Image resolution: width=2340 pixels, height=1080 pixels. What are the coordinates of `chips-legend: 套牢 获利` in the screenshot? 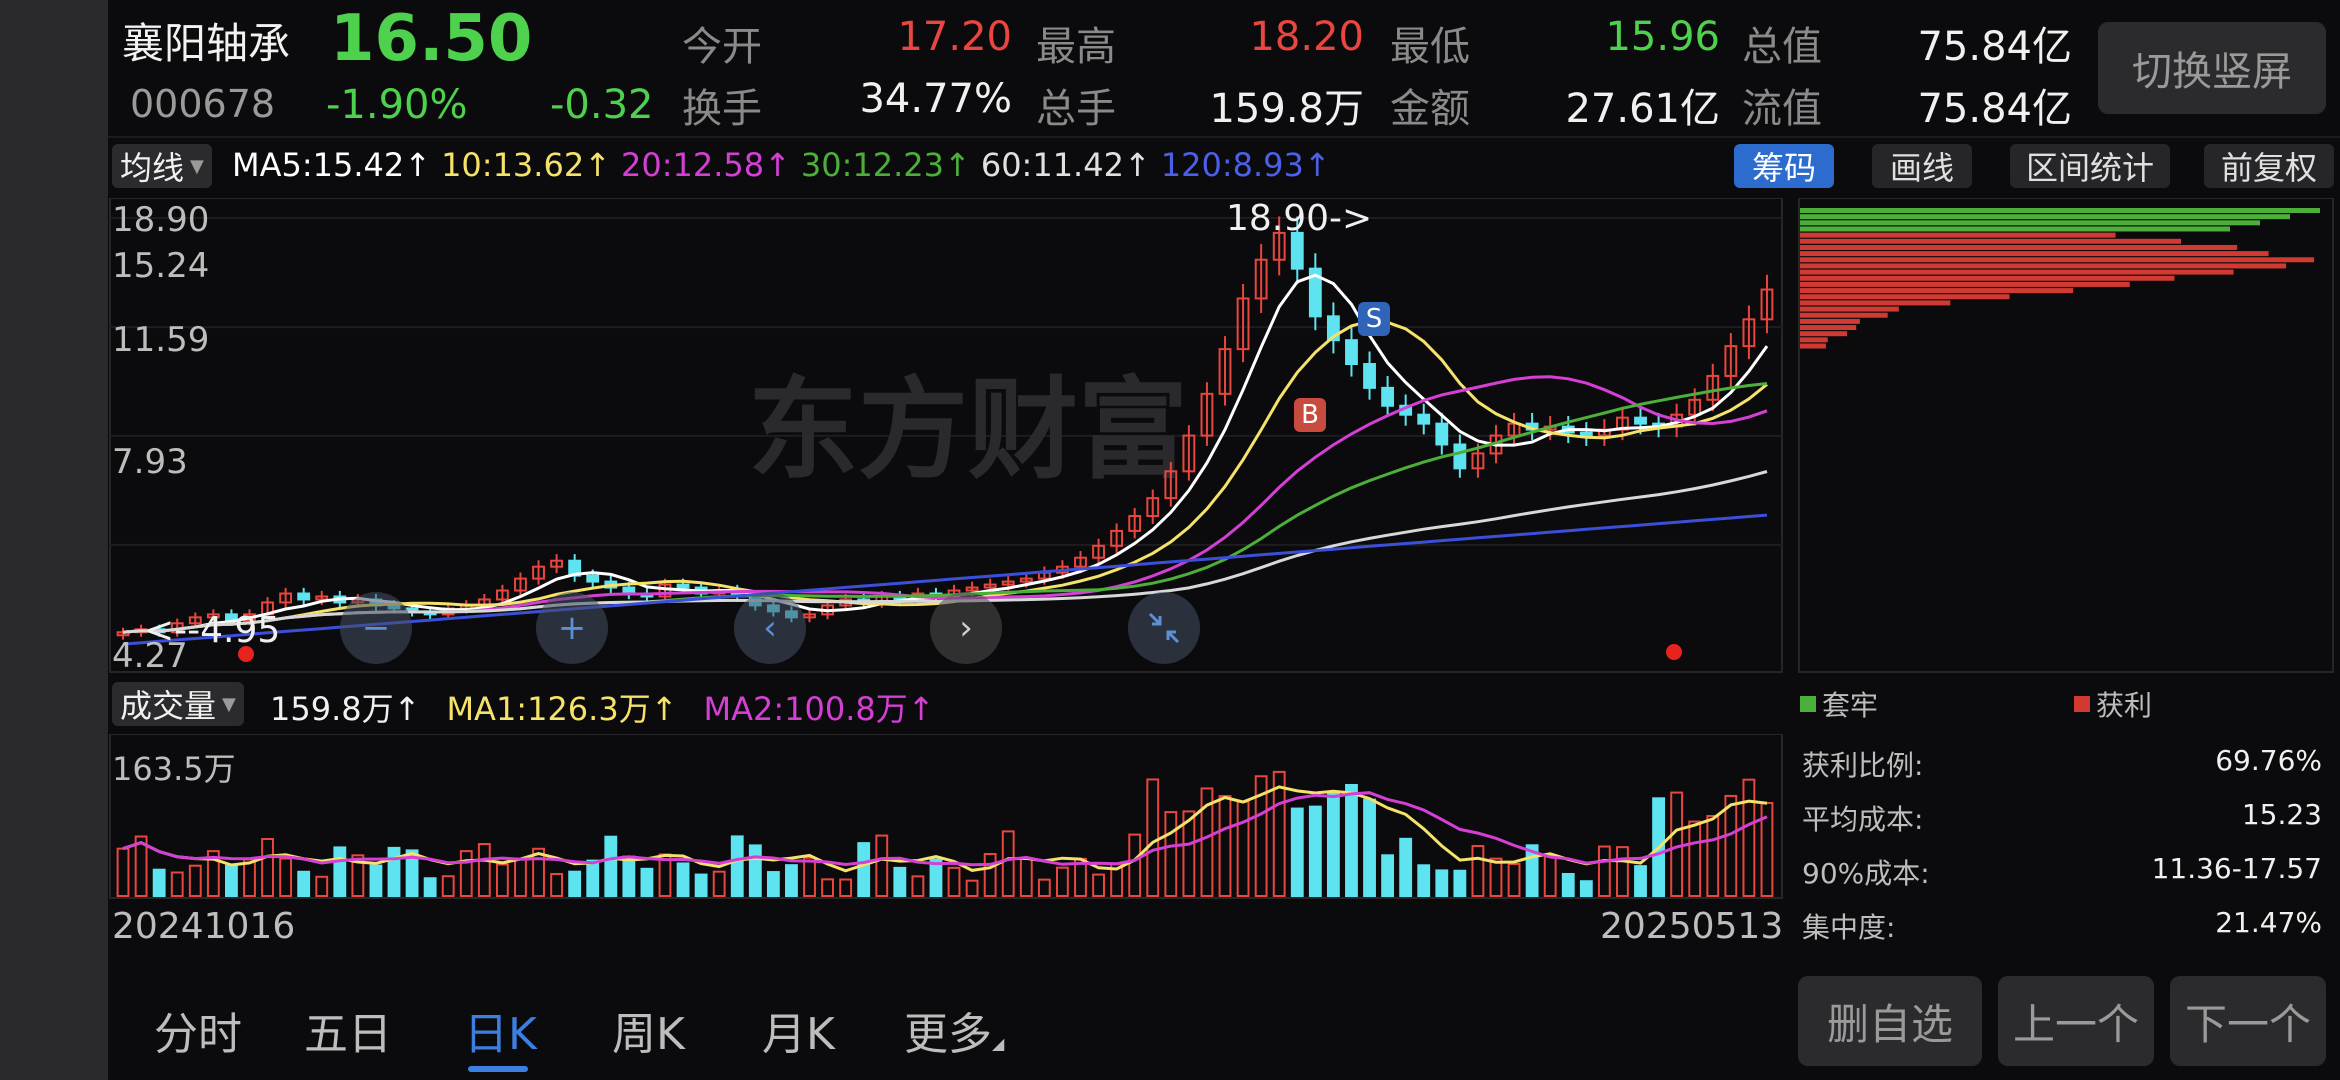 It's located at (1976, 704).